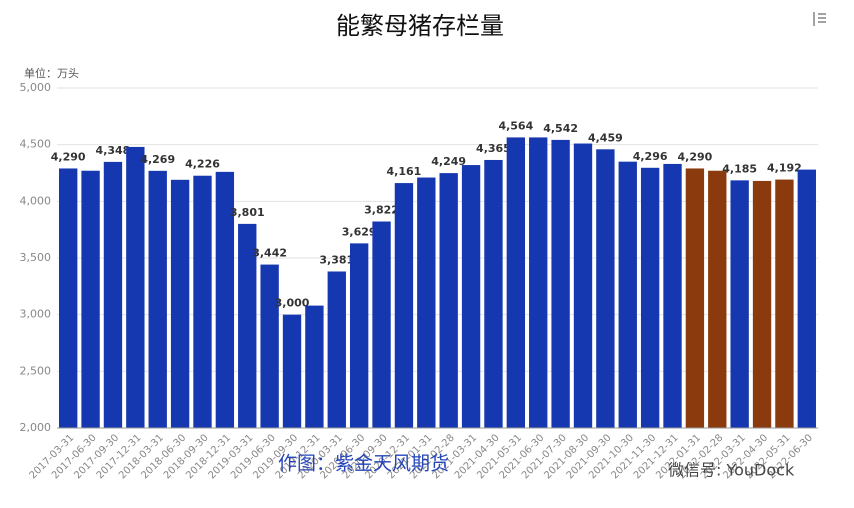  What do you see at coordinates (247, 212) in the screenshot?
I see `data-label: 3,801` at bounding box center [247, 212].